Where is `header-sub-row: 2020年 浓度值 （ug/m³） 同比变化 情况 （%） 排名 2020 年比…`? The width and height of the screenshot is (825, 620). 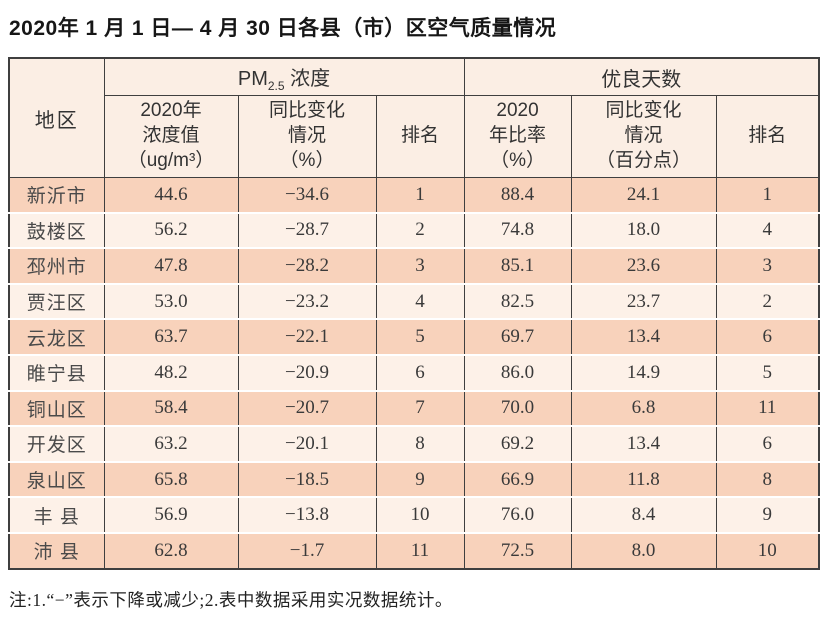 header-sub-row: 2020年 浓度值 （ug/m³） 同比变化 情况 （%） 排名 2020 年比… is located at coordinates (414, 136).